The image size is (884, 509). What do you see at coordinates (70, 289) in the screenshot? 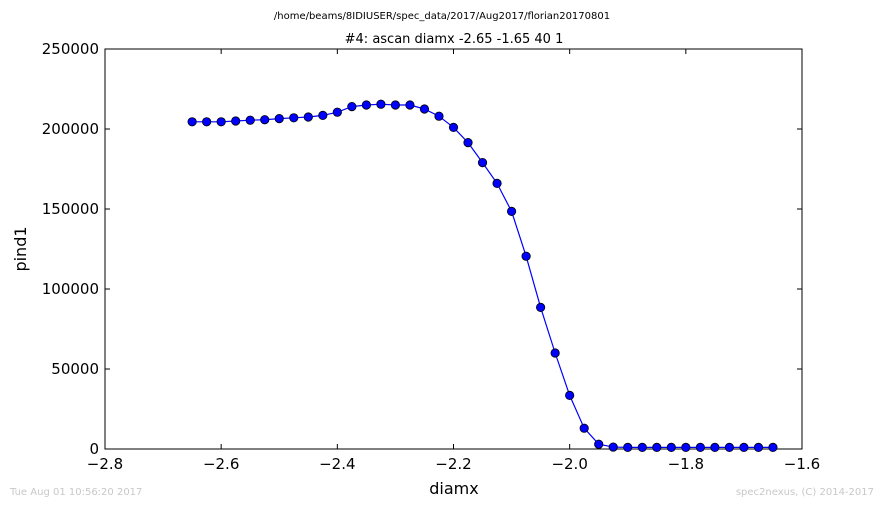
I see `y-tick-label: 100000` at bounding box center [70, 289].